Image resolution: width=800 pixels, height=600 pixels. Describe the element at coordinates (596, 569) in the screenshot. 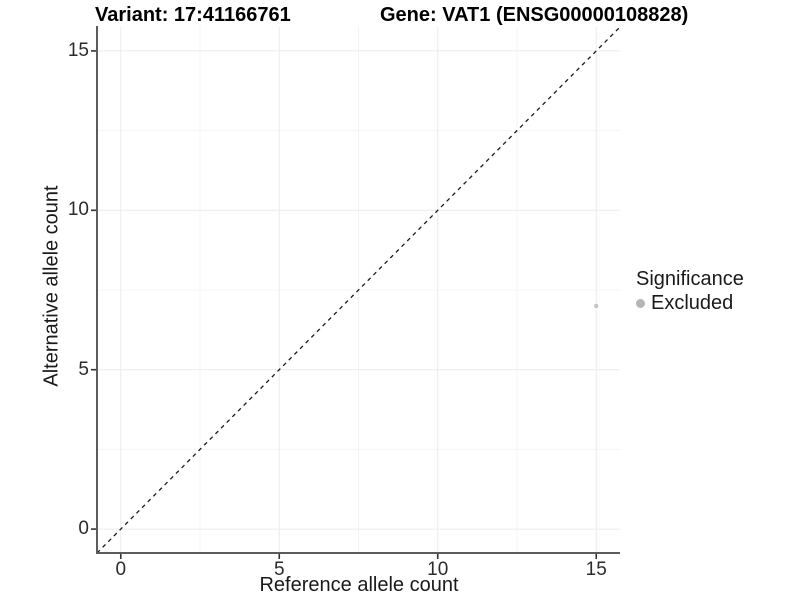

I see `x-tick-label: 15` at that location.